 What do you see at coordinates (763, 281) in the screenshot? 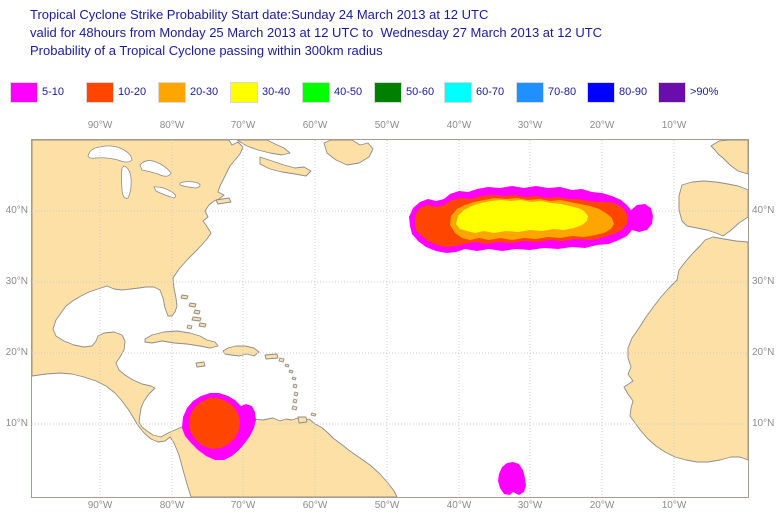
I see `right-axis-label: 30°N` at bounding box center [763, 281].